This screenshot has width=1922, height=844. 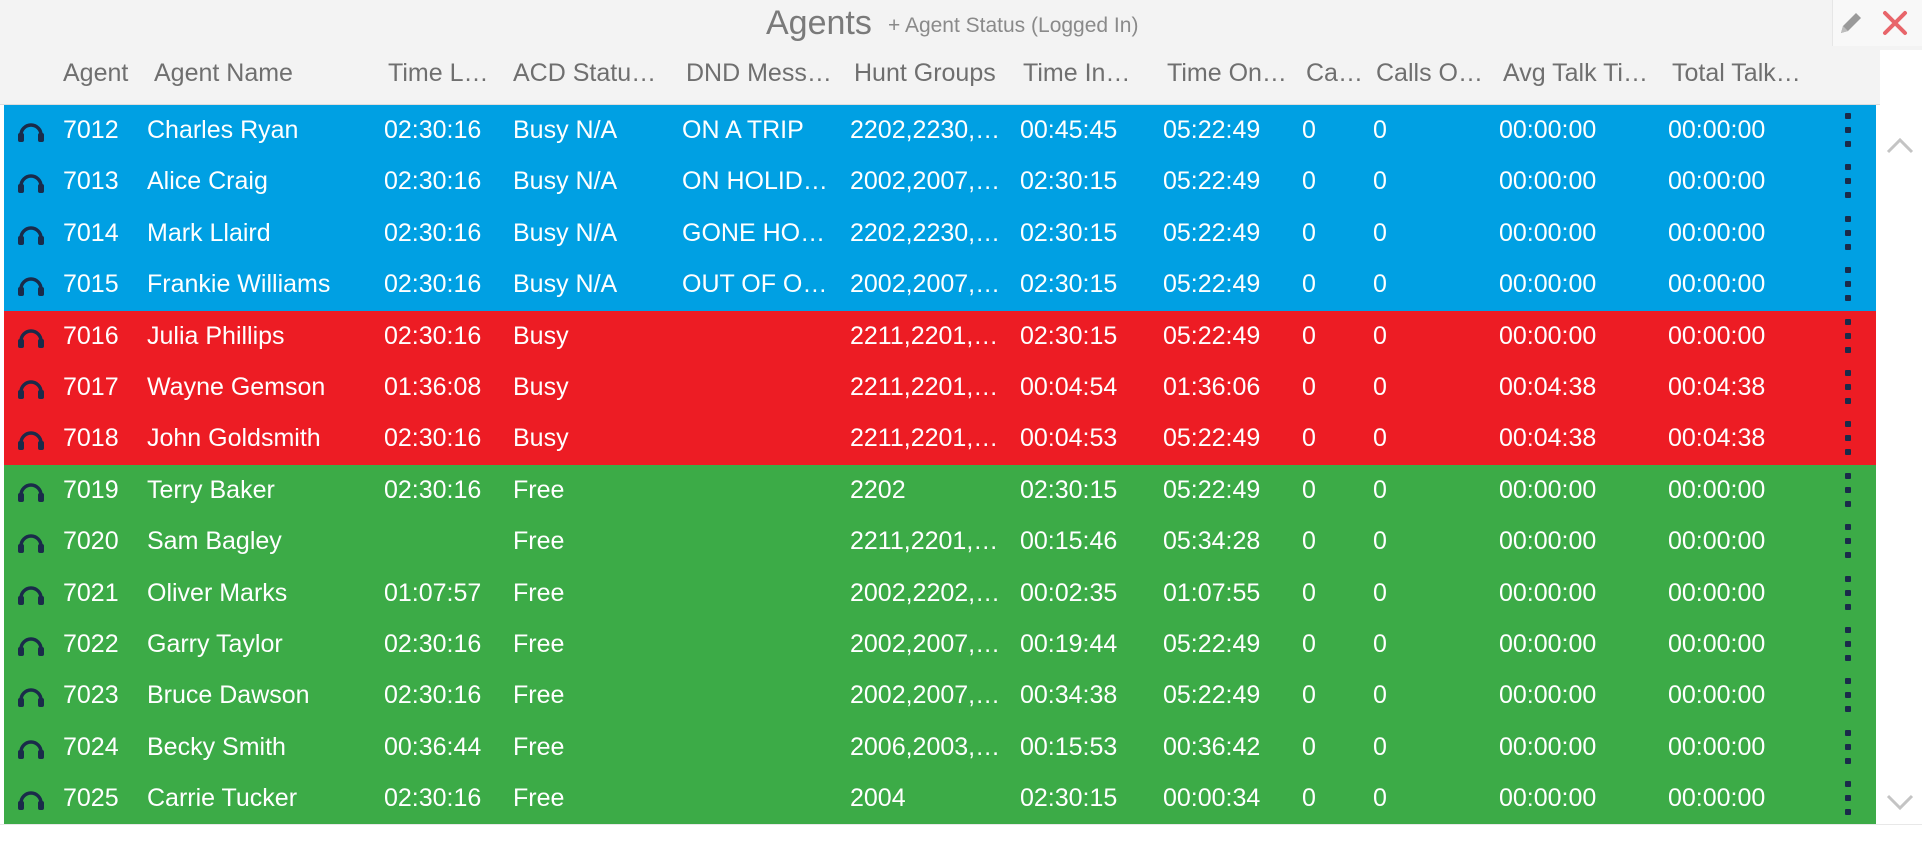 What do you see at coordinates (209, 232) in the screenshot?
I see `agent-name: Mark Llaird` at bounding box center [209, 232].